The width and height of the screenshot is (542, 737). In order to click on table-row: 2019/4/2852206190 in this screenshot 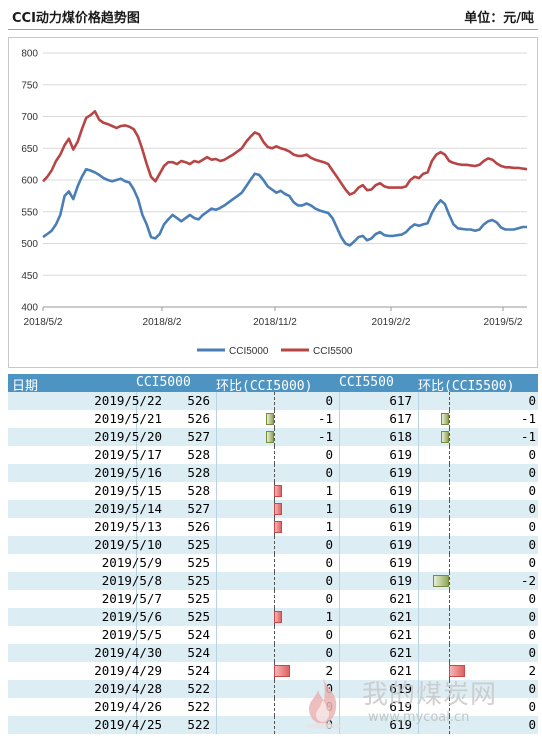, I will do `click(273, 689)`.